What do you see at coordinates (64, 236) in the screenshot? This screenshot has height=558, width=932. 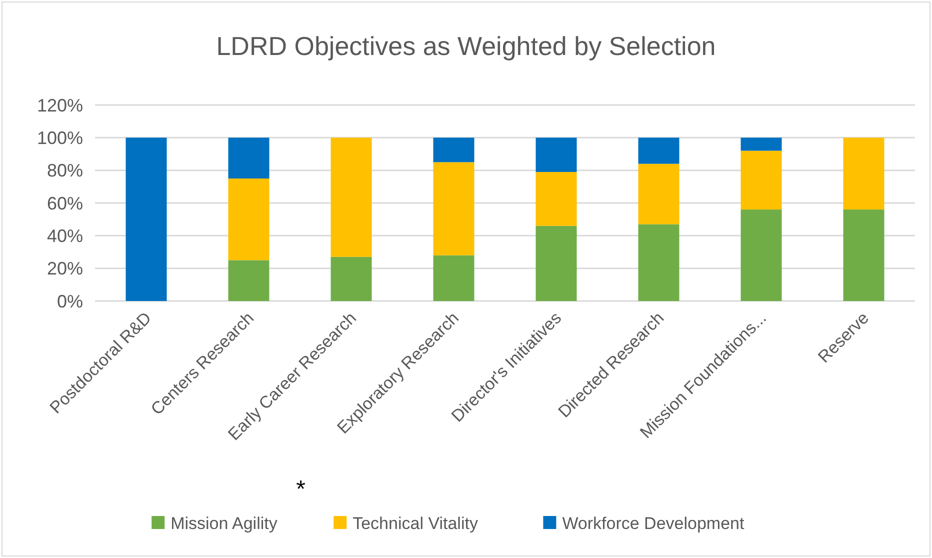 I see `y-tick-label: 40%` at bounding box center [64, 236].